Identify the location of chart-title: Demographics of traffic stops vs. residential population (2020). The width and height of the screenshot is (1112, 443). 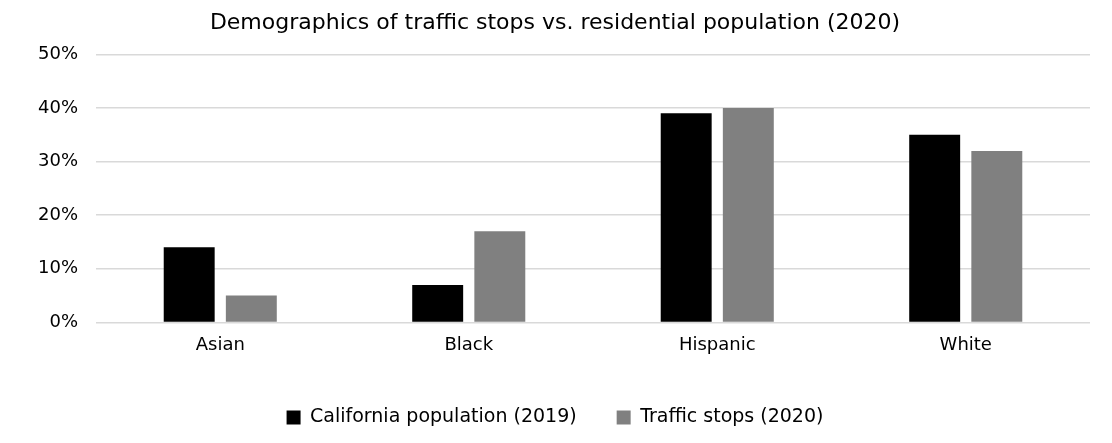
(555, 21).